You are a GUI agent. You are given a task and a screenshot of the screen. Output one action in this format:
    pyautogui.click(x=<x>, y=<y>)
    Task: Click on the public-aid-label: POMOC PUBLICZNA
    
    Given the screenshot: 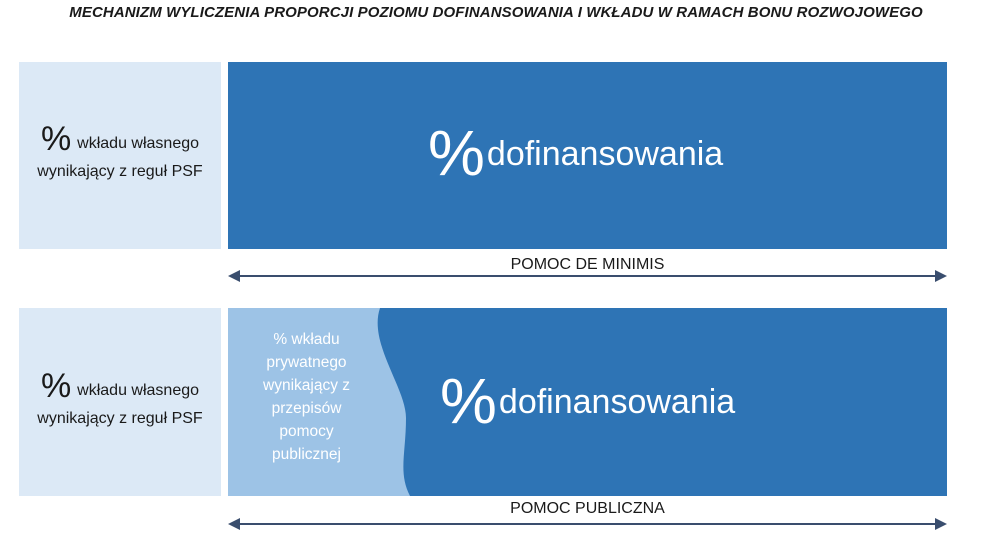 What is the action you would take?
    pyautogui.click(x=587, y=508)
    